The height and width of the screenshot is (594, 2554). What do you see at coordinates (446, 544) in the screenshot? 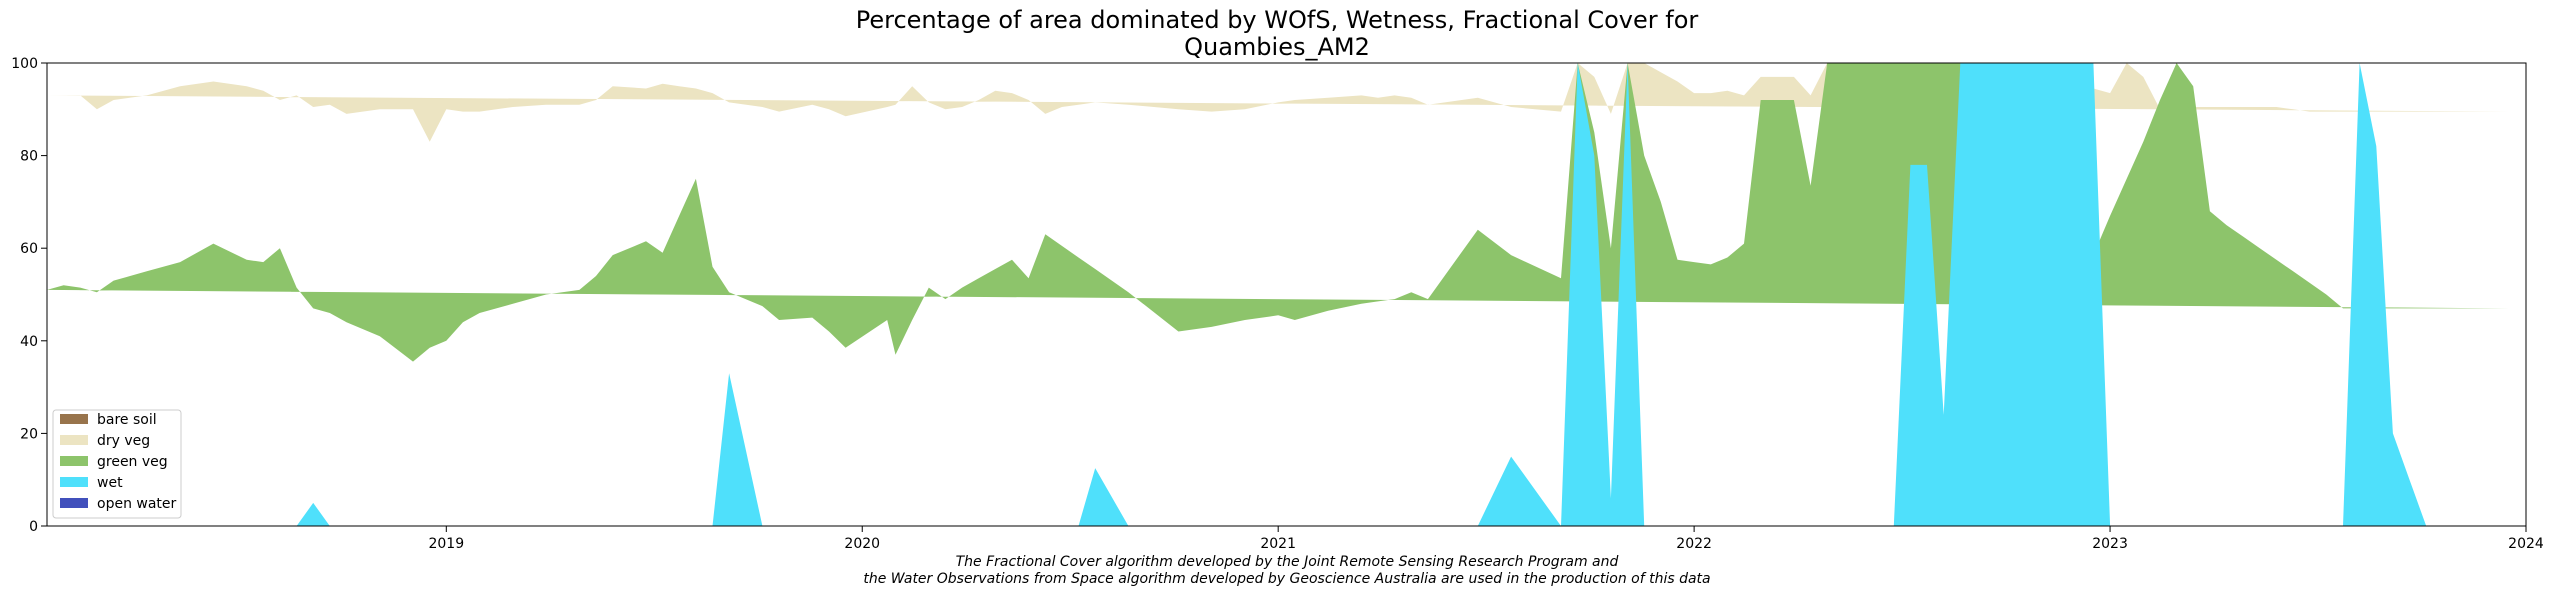
I see `x-tick-label: 2019` at bounding box center [446, 544].